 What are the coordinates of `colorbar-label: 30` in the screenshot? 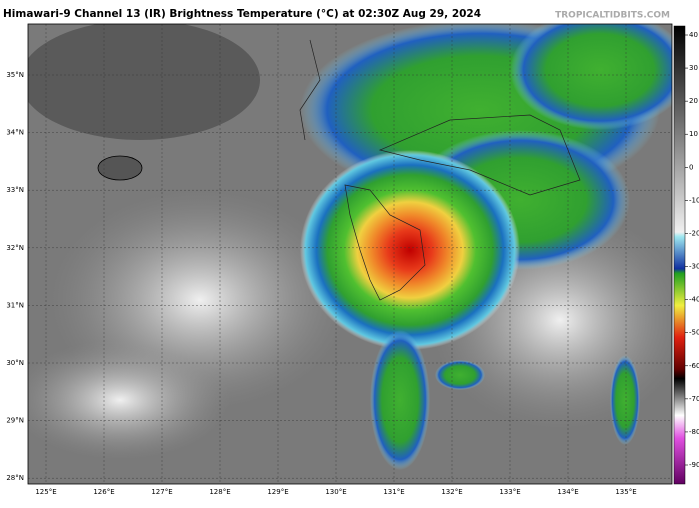 It's located at (693, 68).